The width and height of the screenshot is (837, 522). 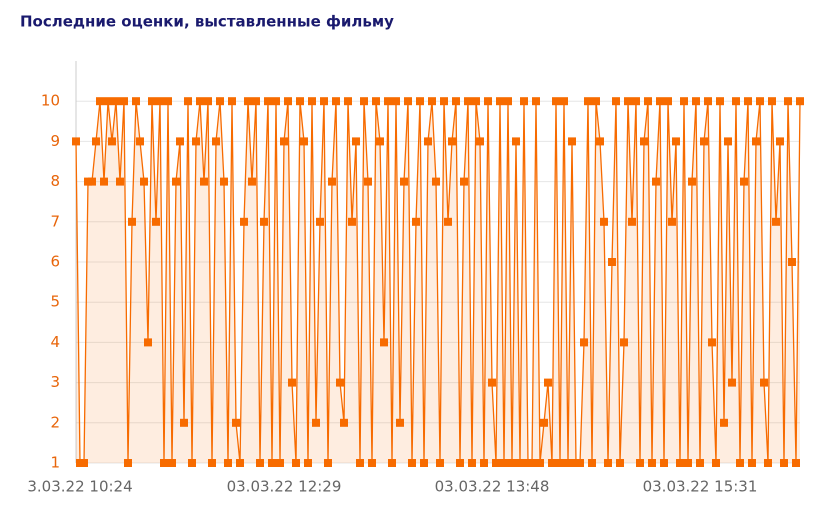 I want to click on y-tick-label: 6, so click(x=55, y=262).